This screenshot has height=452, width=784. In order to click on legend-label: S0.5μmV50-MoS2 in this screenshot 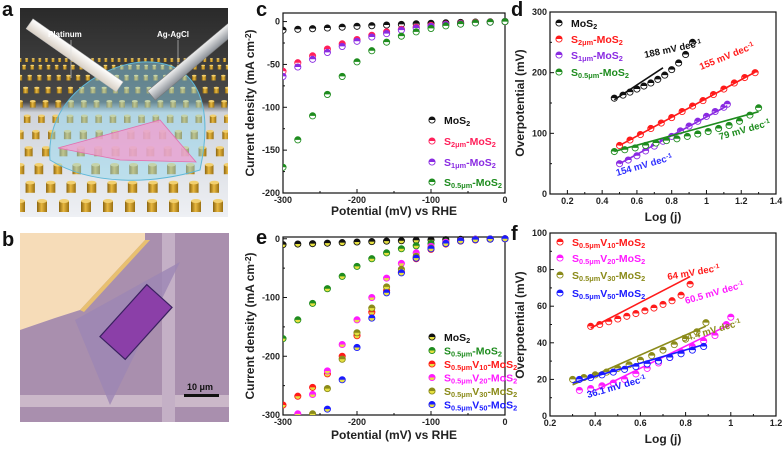, I will do `click(608, 294)`.